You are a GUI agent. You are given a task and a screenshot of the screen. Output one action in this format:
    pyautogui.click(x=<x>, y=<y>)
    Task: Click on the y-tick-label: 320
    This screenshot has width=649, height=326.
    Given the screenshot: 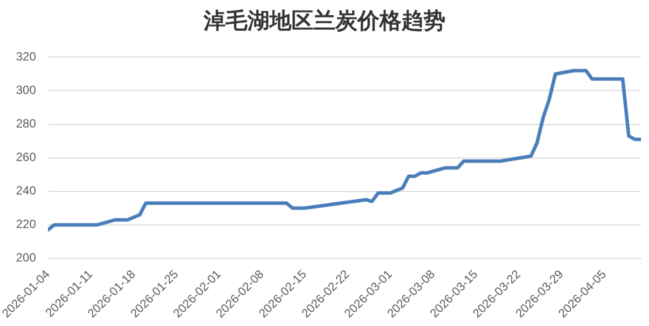 What is the action you would take?
    pyautogui.click(x=26, y=57)
    